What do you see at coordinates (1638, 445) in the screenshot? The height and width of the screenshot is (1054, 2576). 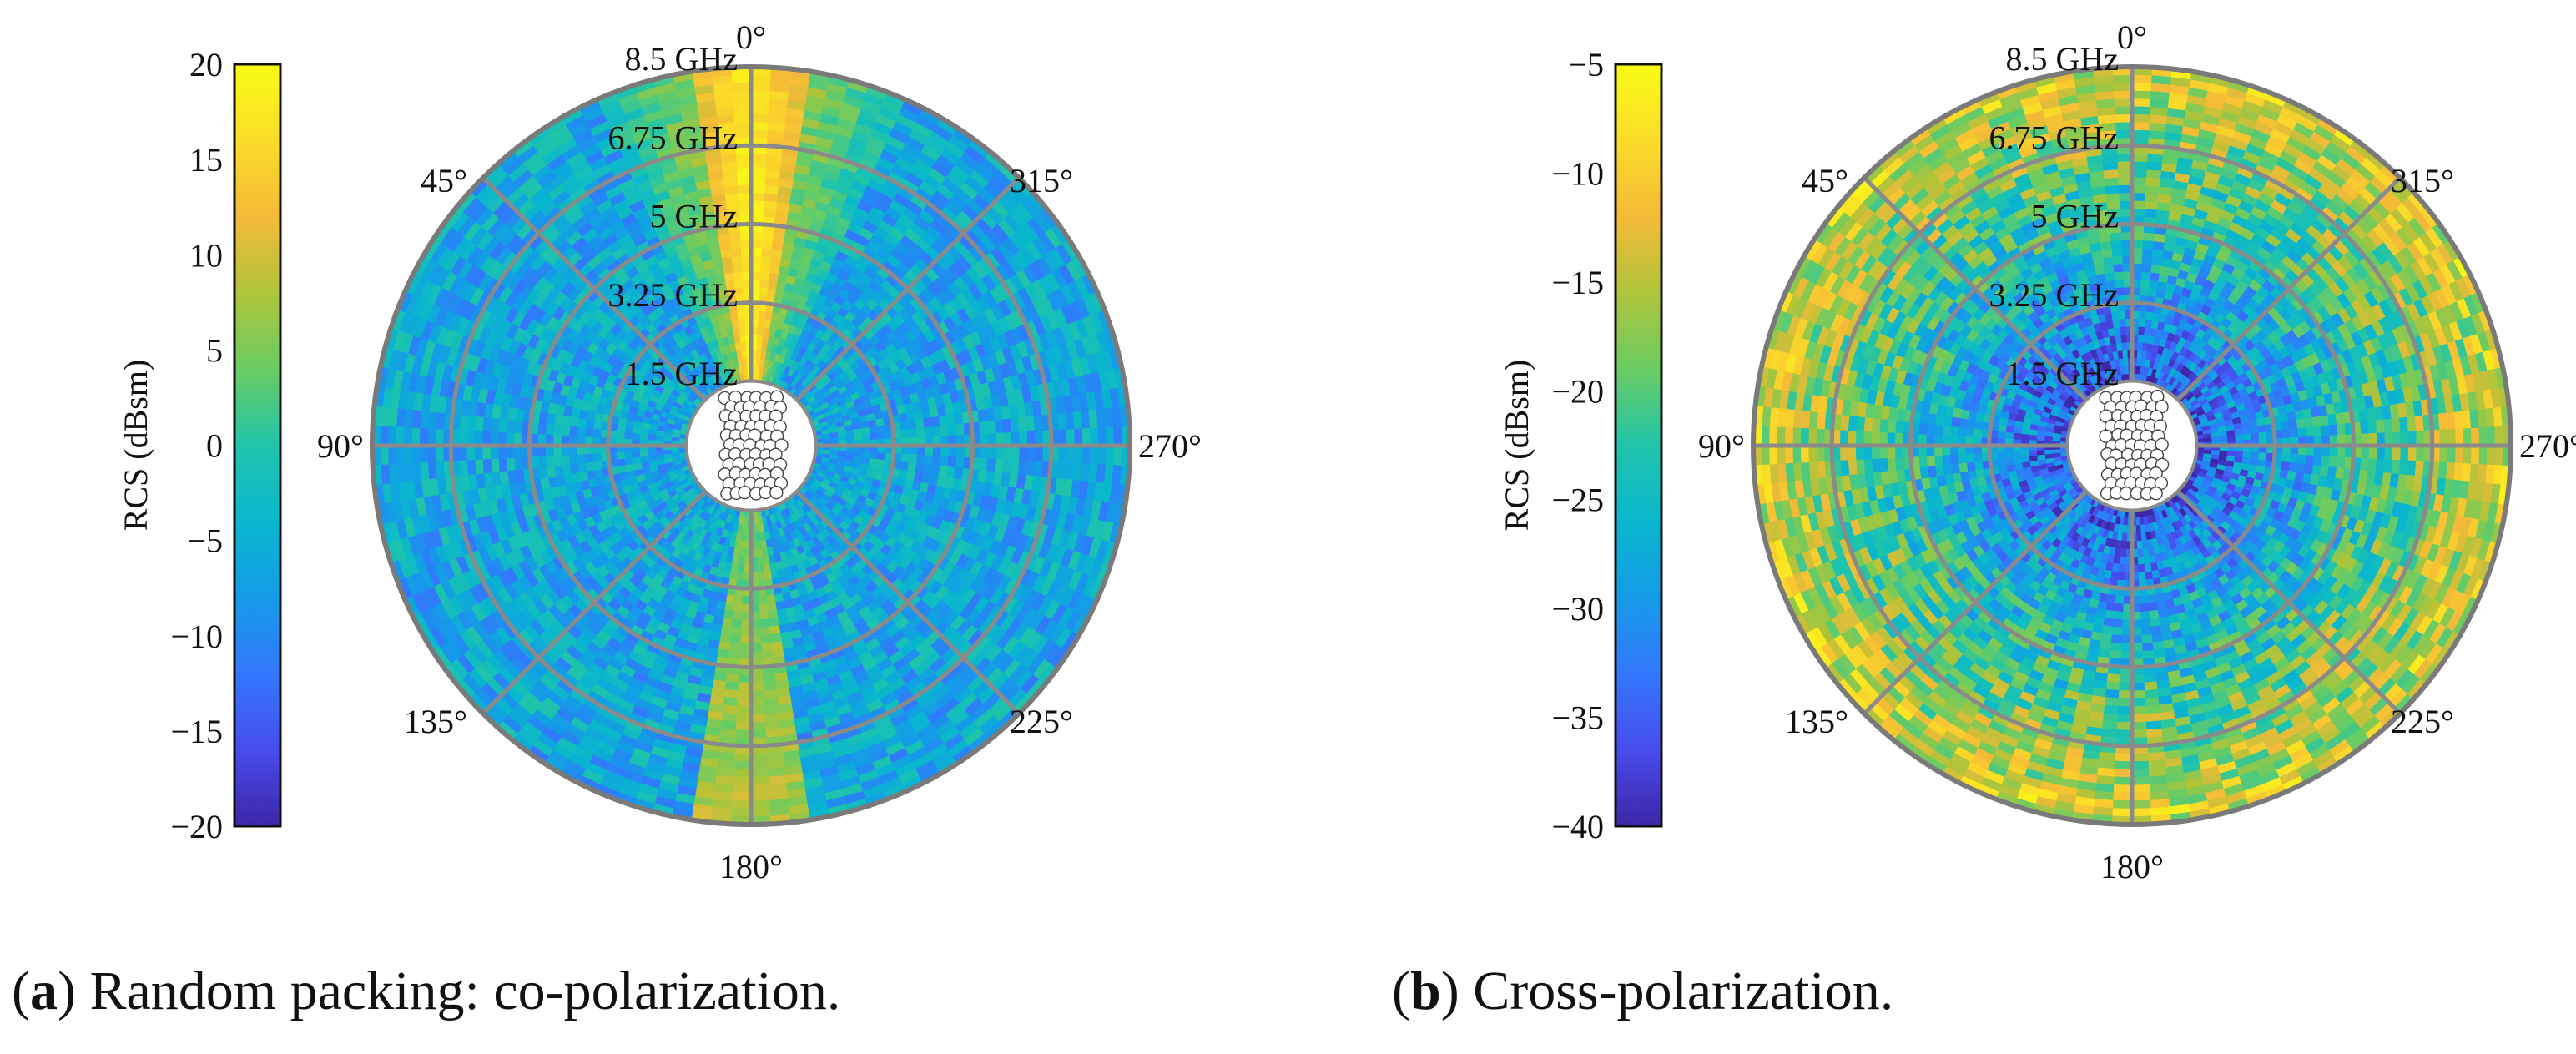 I see `colorbar` at bounding box center [1638, 445].